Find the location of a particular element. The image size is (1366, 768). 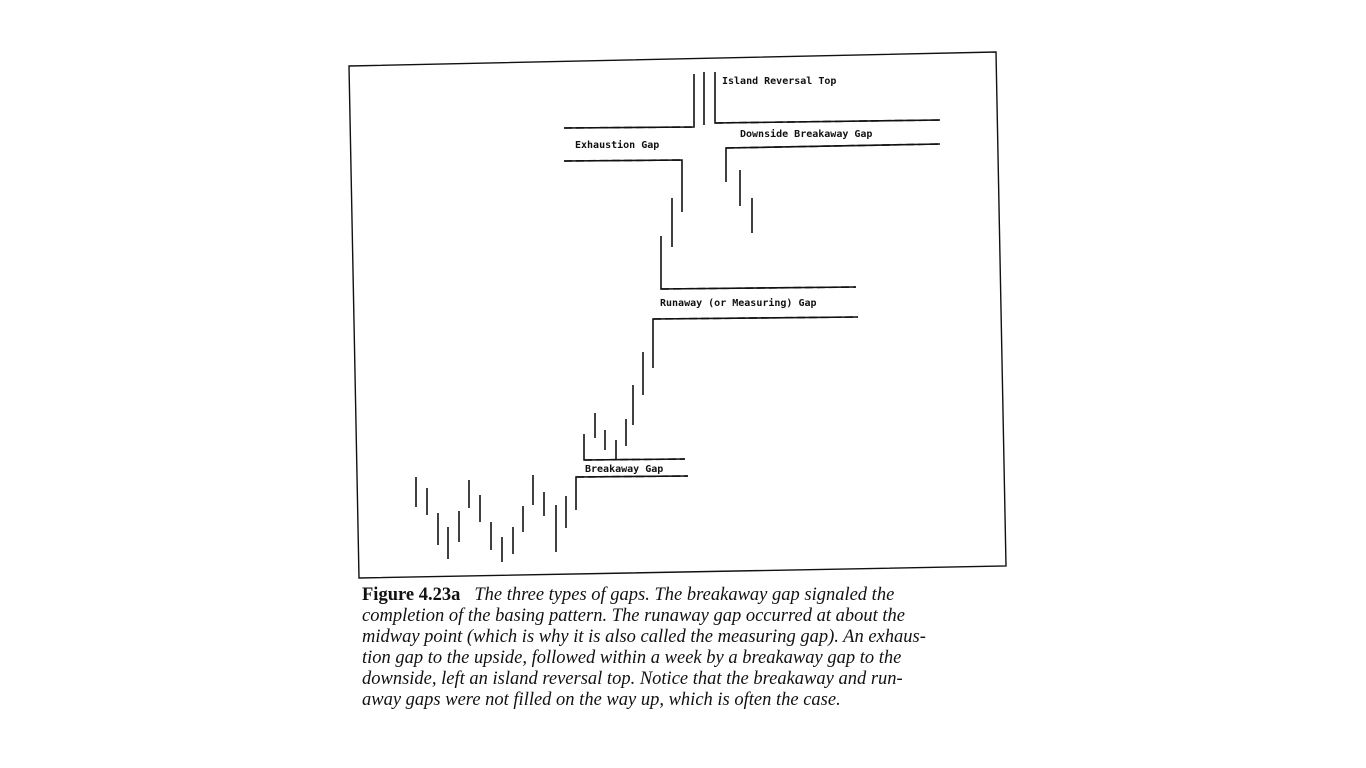

label-downside-breakaway-gap: Downside Breakaway Gap is located at coordinates (806, 134).